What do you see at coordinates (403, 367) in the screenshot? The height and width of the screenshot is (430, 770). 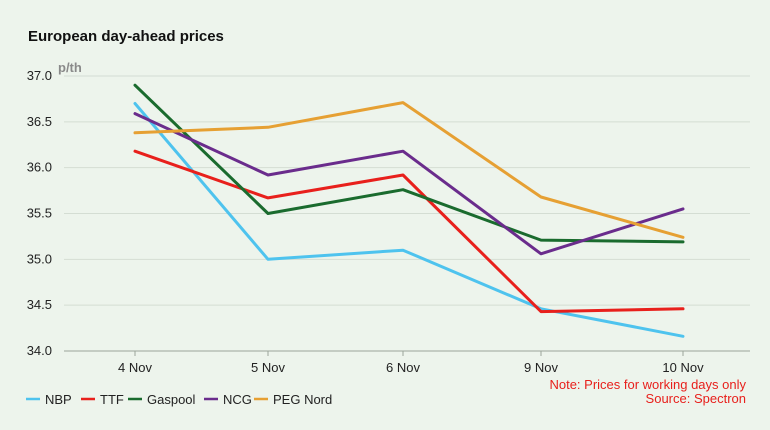 I see `x-tick-label: 6 Nov` at bounding box center [403, 367].